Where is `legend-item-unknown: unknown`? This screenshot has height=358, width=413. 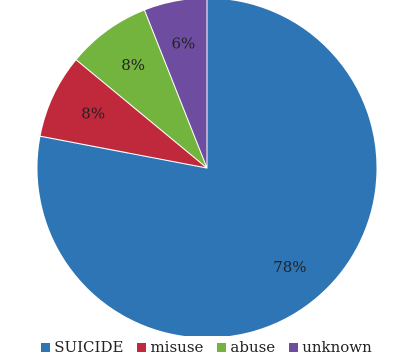 legend-item-unknown: unknown is located at coordinates (330, 347).